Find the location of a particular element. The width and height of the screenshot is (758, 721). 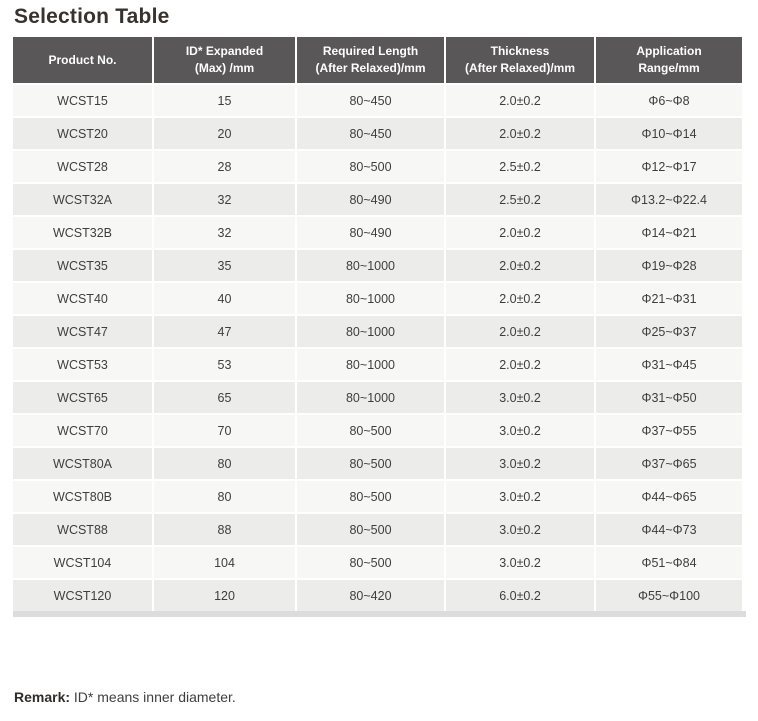

table-row: WCST32B 32 80~490 2.0±0.2 Φ14~Φ21 is located at coordinates (377, 232).